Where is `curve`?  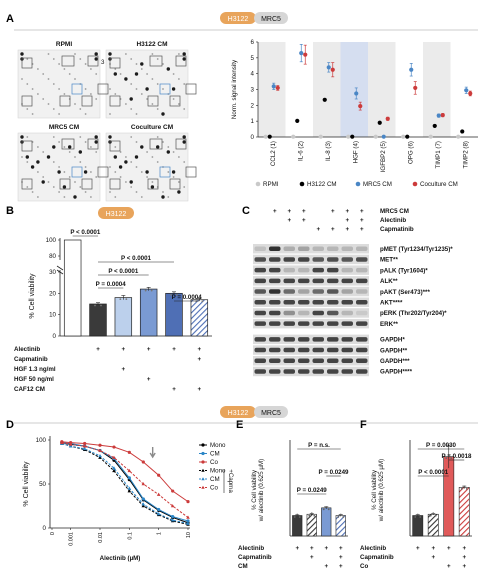 curve is located at coordinates (125, 484).